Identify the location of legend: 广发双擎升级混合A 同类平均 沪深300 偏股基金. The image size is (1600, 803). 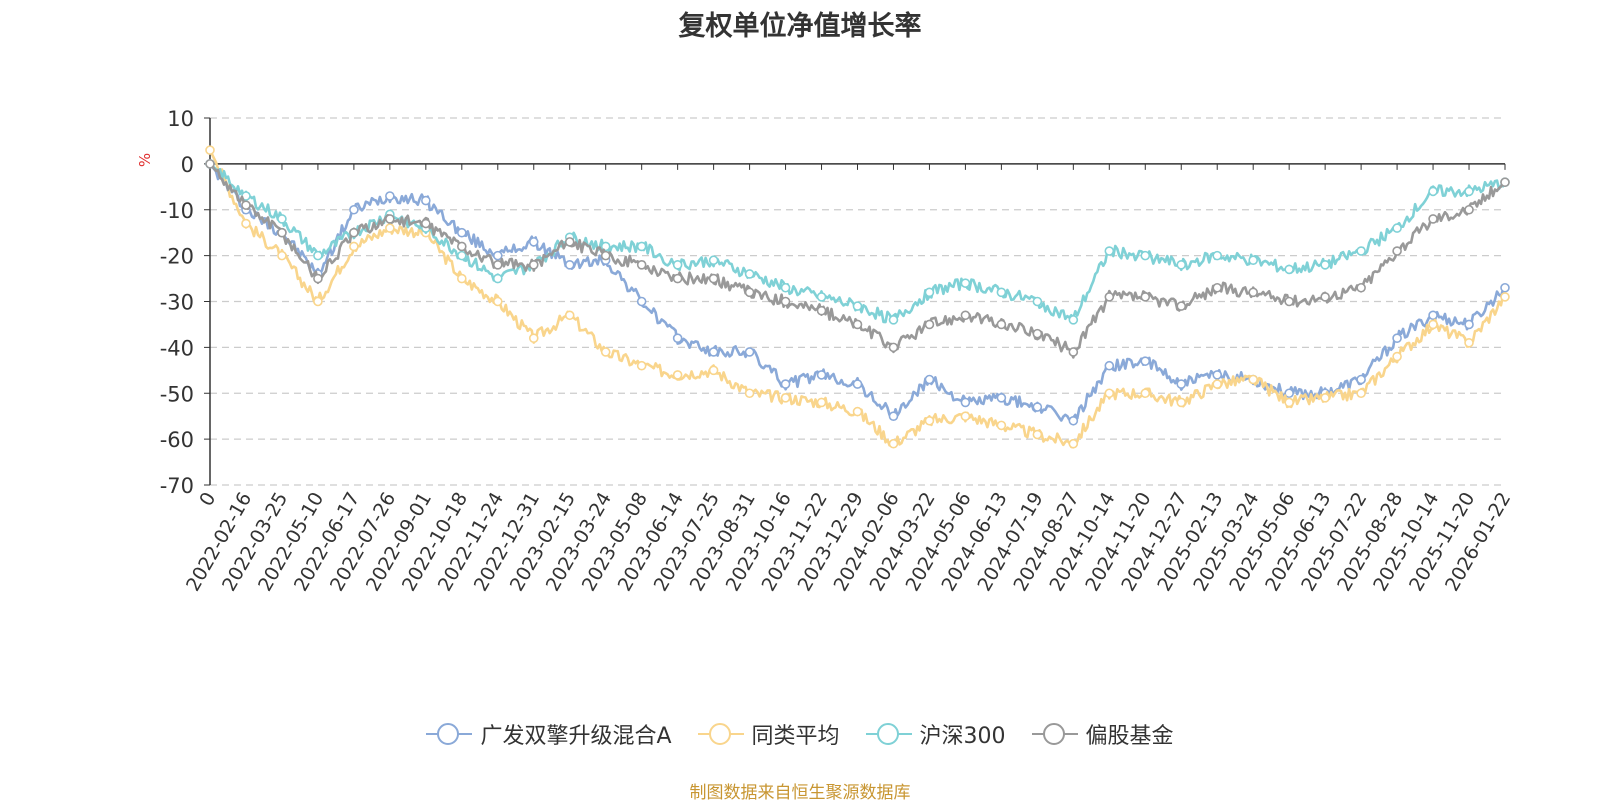
(800, 734).